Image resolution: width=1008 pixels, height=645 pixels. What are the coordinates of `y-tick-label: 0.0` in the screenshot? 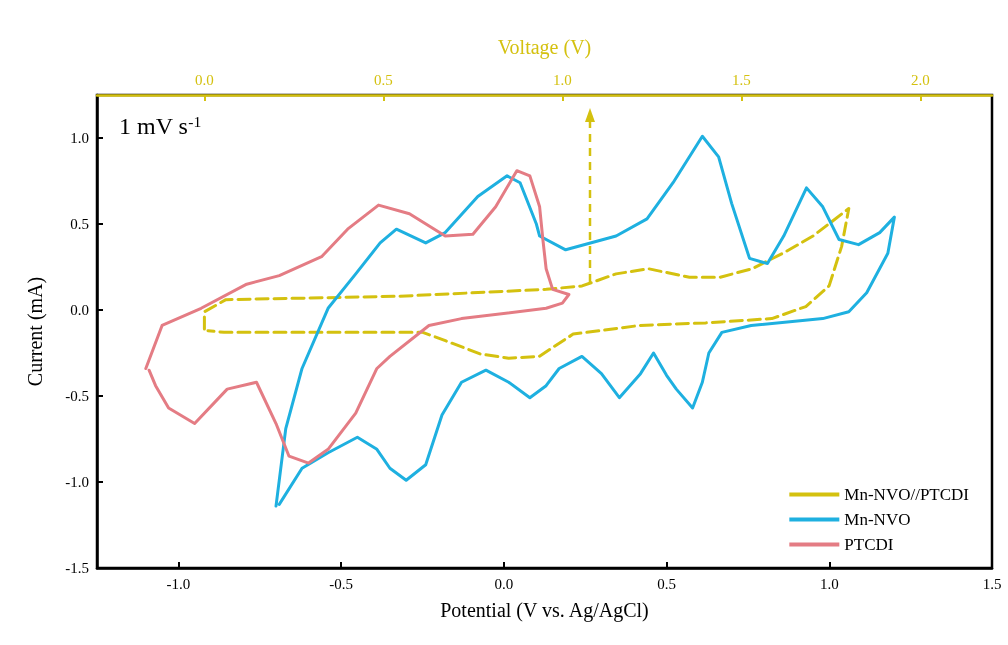 It's located at (79, 310).